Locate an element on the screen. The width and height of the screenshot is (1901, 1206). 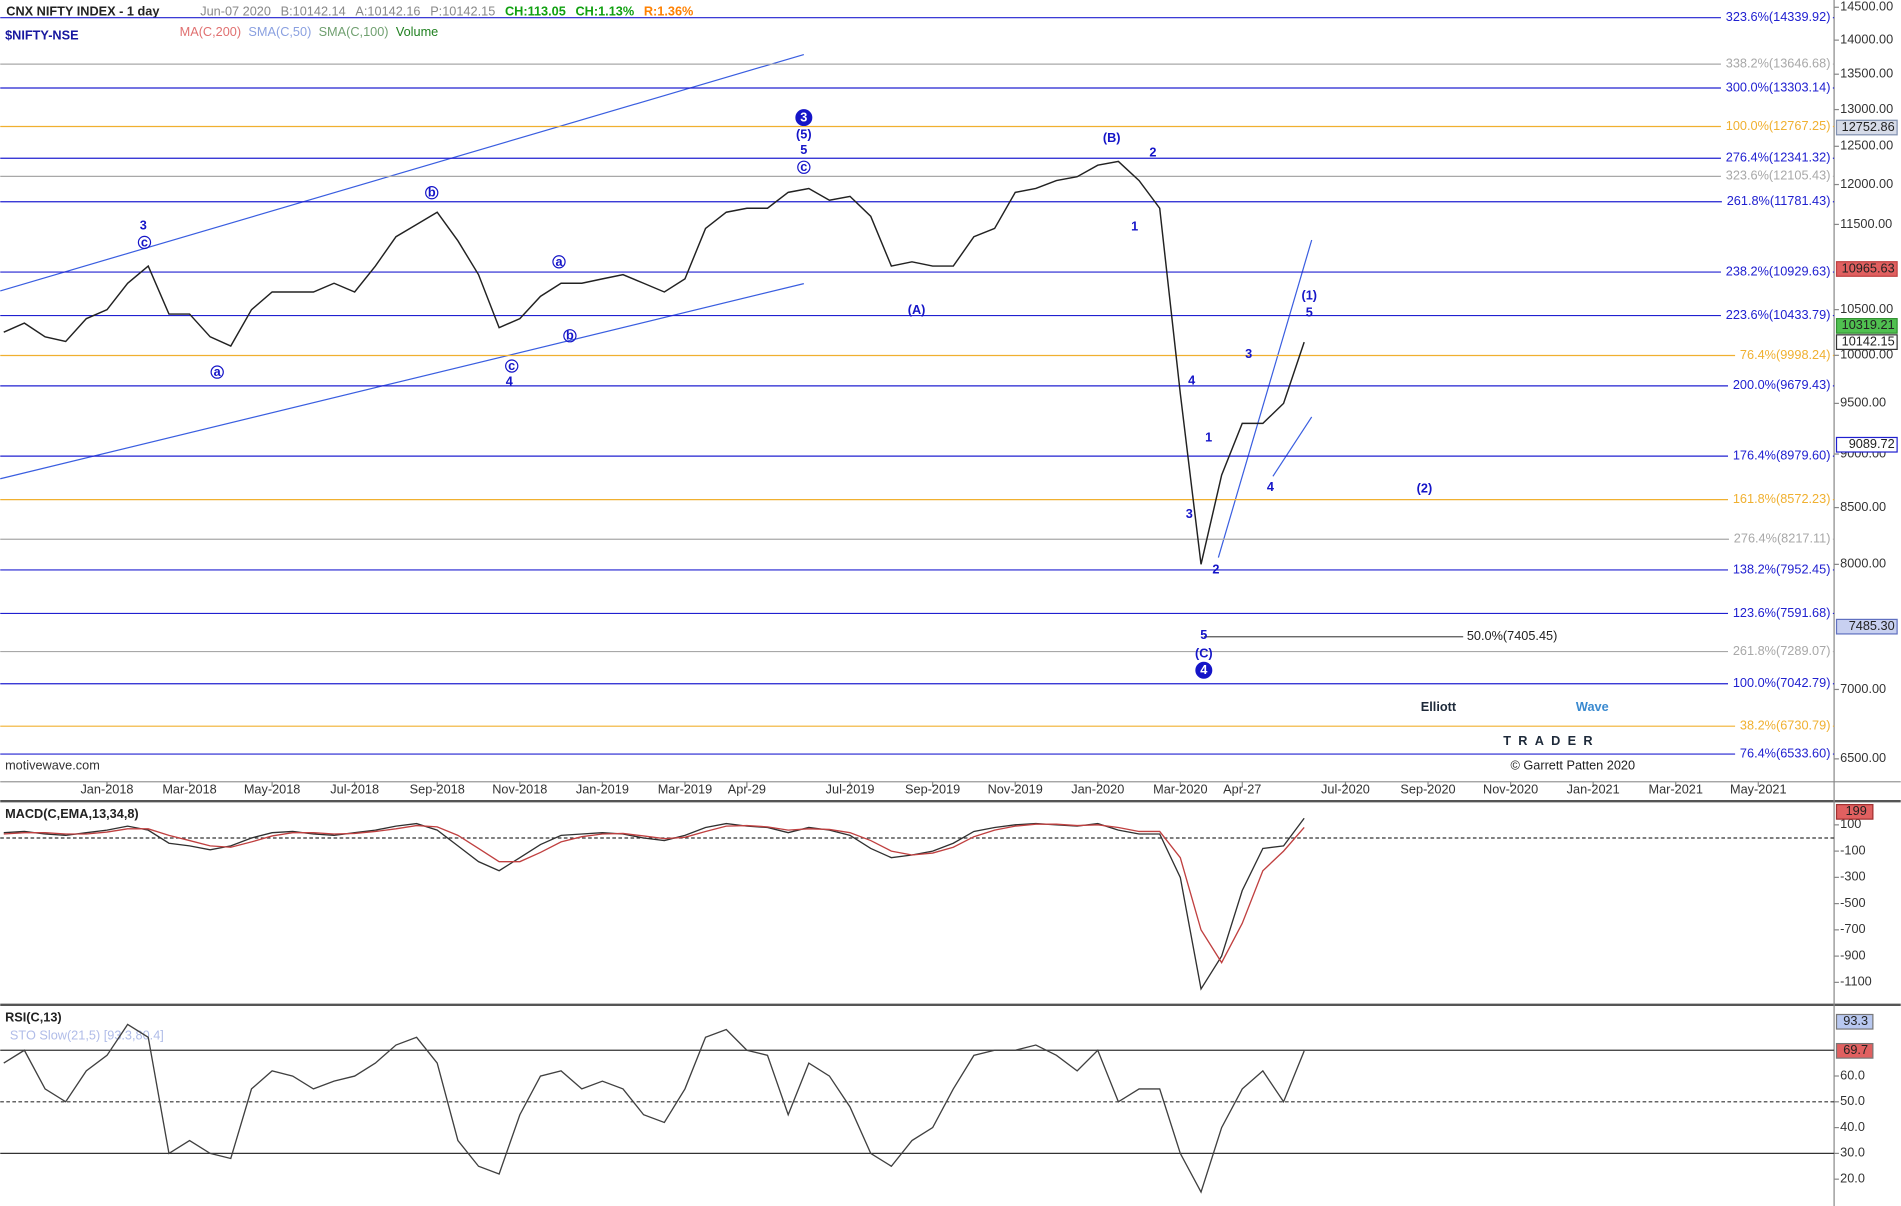
y-tick-label: -700 is located at coordinates (1852, 928).